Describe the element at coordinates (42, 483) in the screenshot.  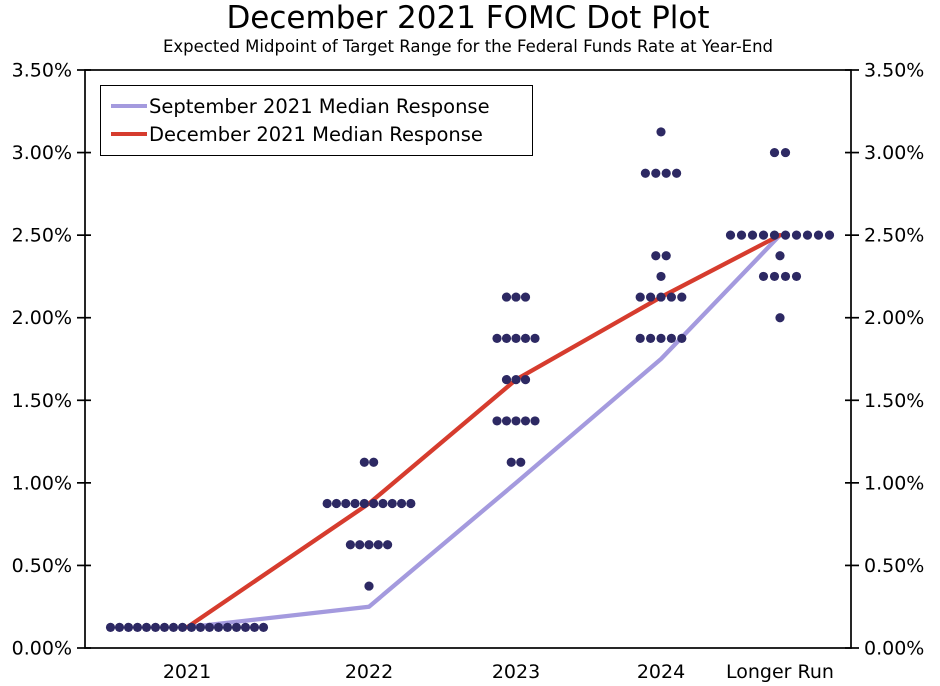
I see `y-axis-label-left: 1.00%` at that location.